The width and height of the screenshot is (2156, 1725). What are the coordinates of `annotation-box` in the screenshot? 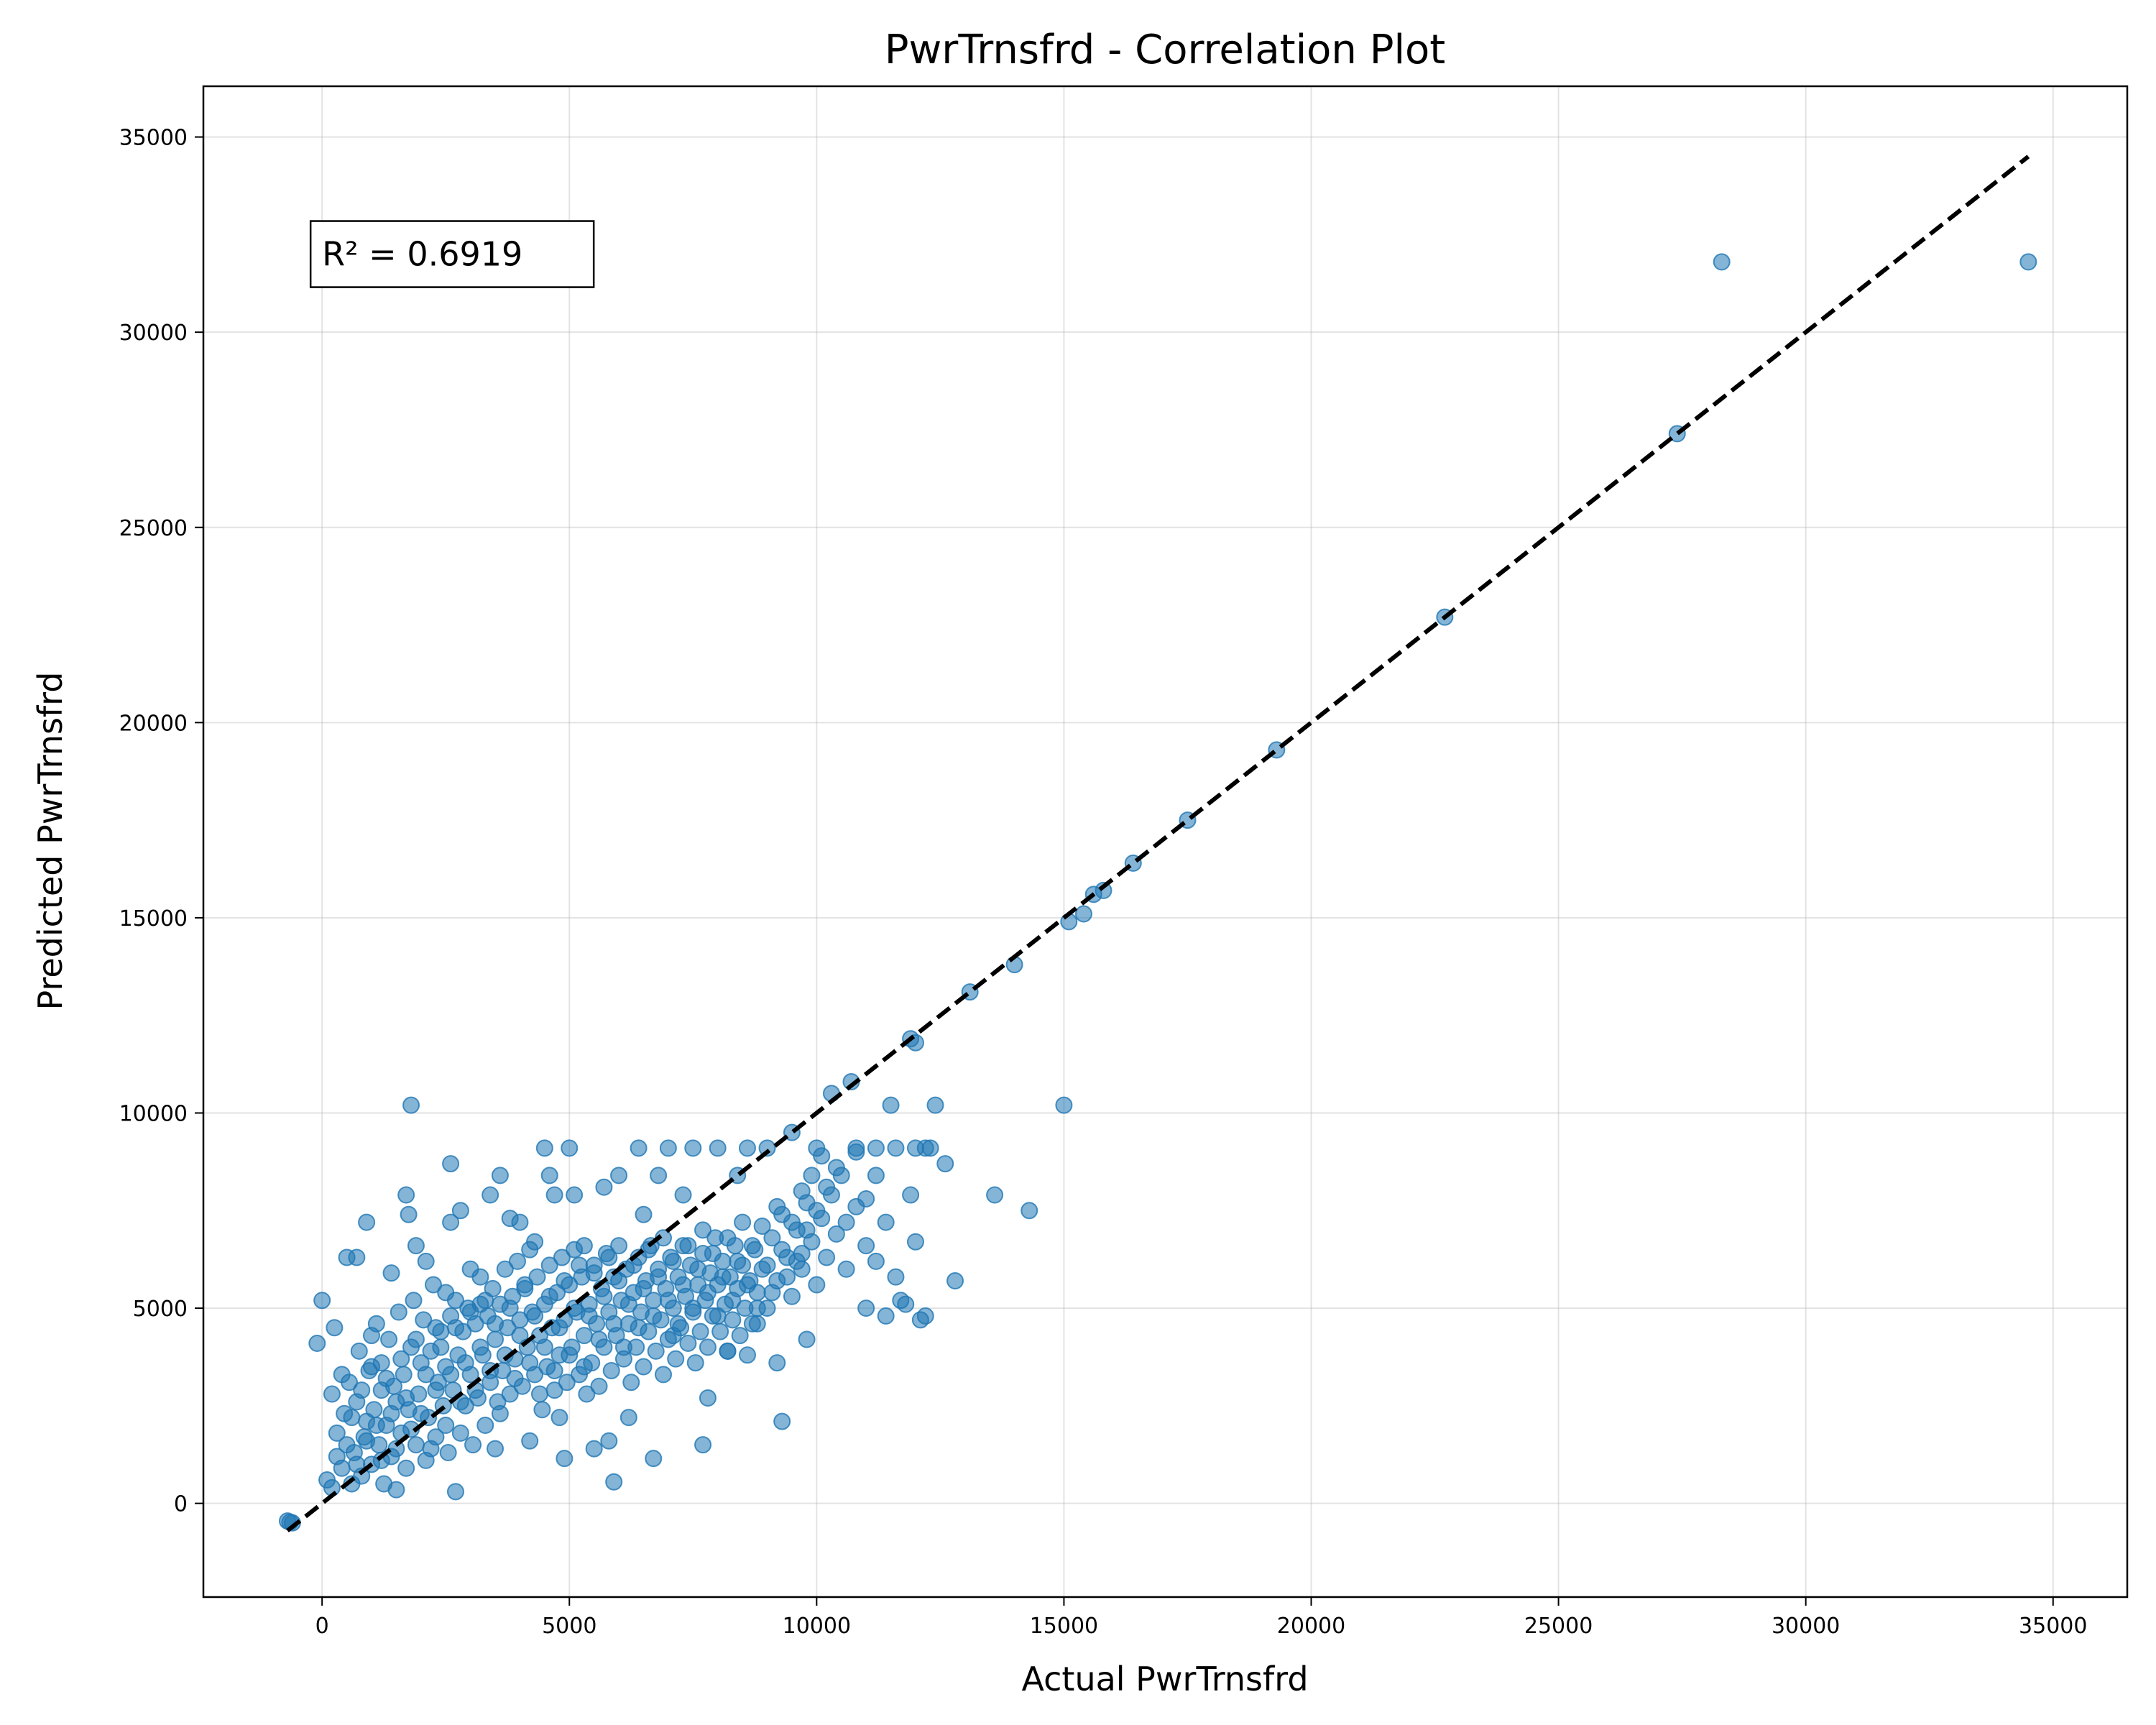 It's located at (452, 254).